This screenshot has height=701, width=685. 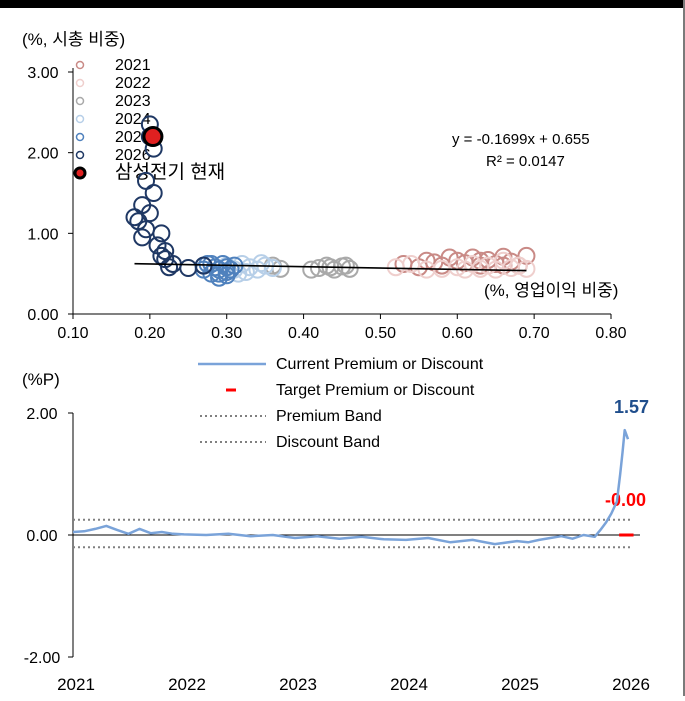 I want to click on legend-label: 2022, so click(x=133, y=83).